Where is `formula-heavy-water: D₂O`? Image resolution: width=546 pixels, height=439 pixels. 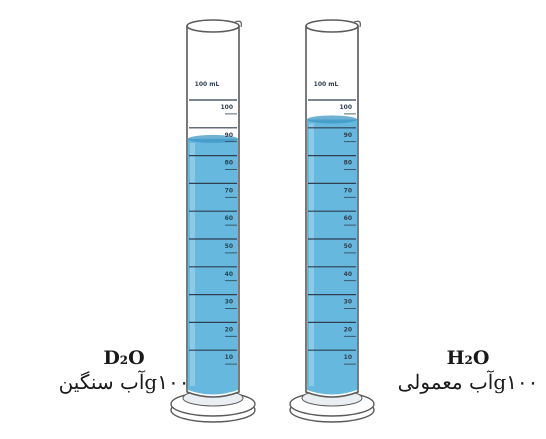
formula-heavy-water: D₂O is located at coordinates (124, 358).